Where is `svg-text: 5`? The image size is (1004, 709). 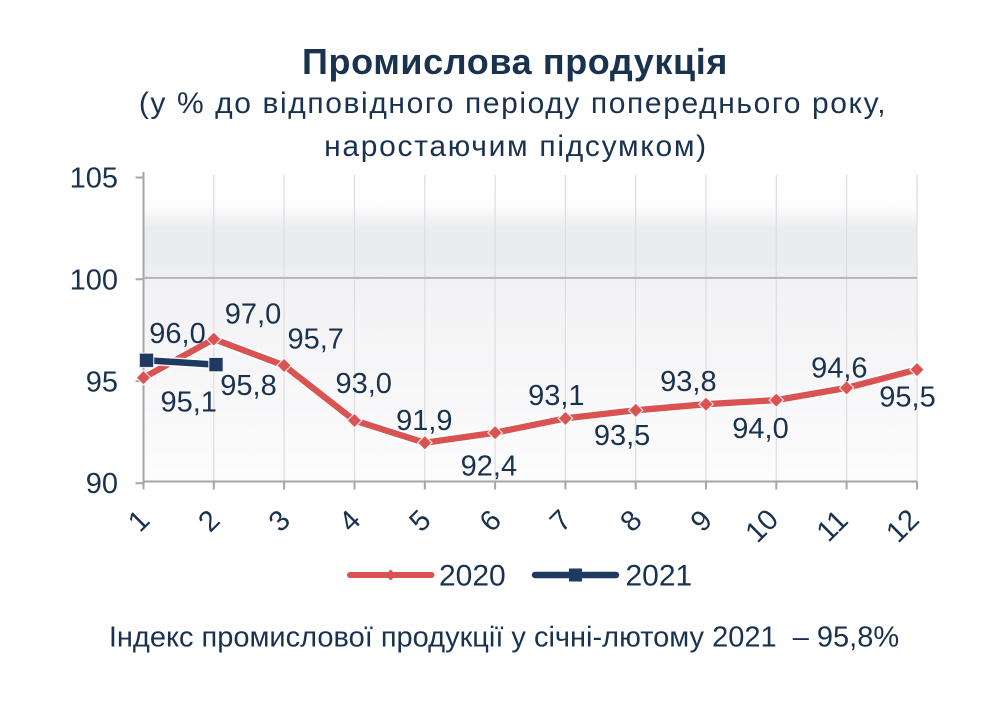
svg-text: 5 is located at coordinates (420, 521).